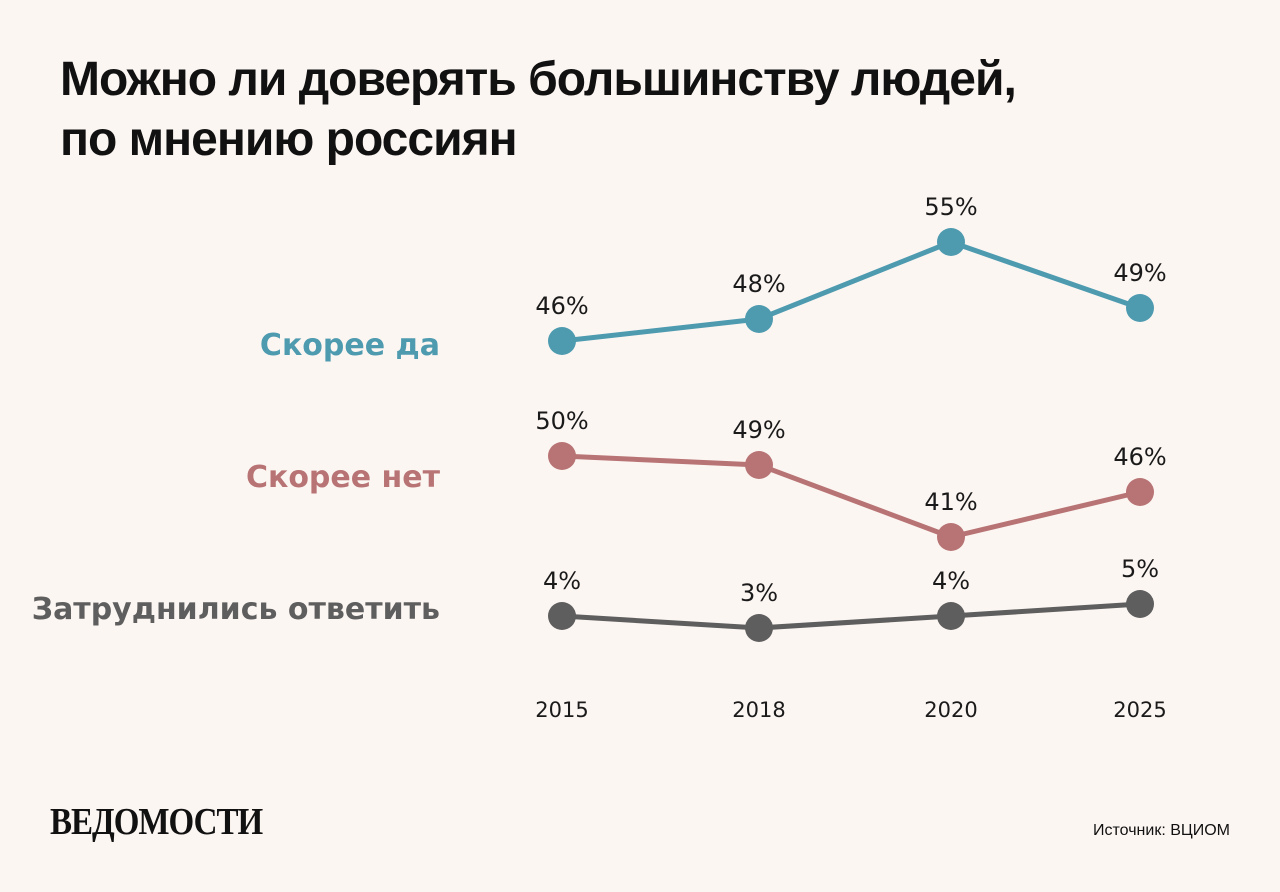  I want to click on source-note: Источник: ВЦИОМ, so click(1161, 830).